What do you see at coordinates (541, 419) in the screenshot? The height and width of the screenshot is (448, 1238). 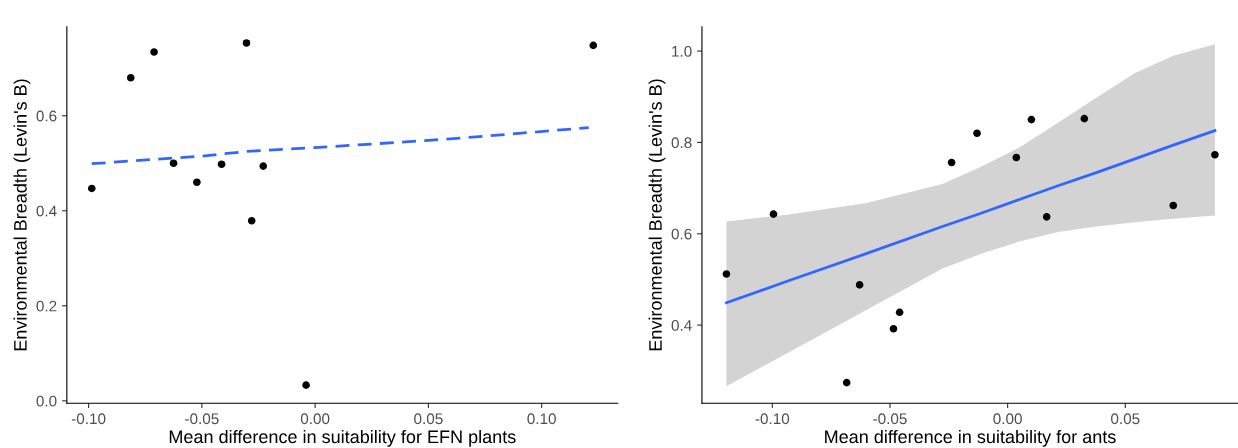 I see `x-tick-label: 0.10` at bounding box center [541, 419].